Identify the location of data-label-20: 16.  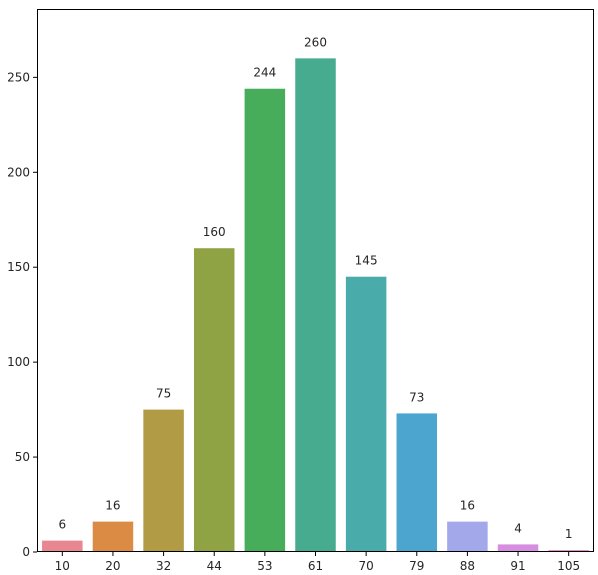
(112, 506).